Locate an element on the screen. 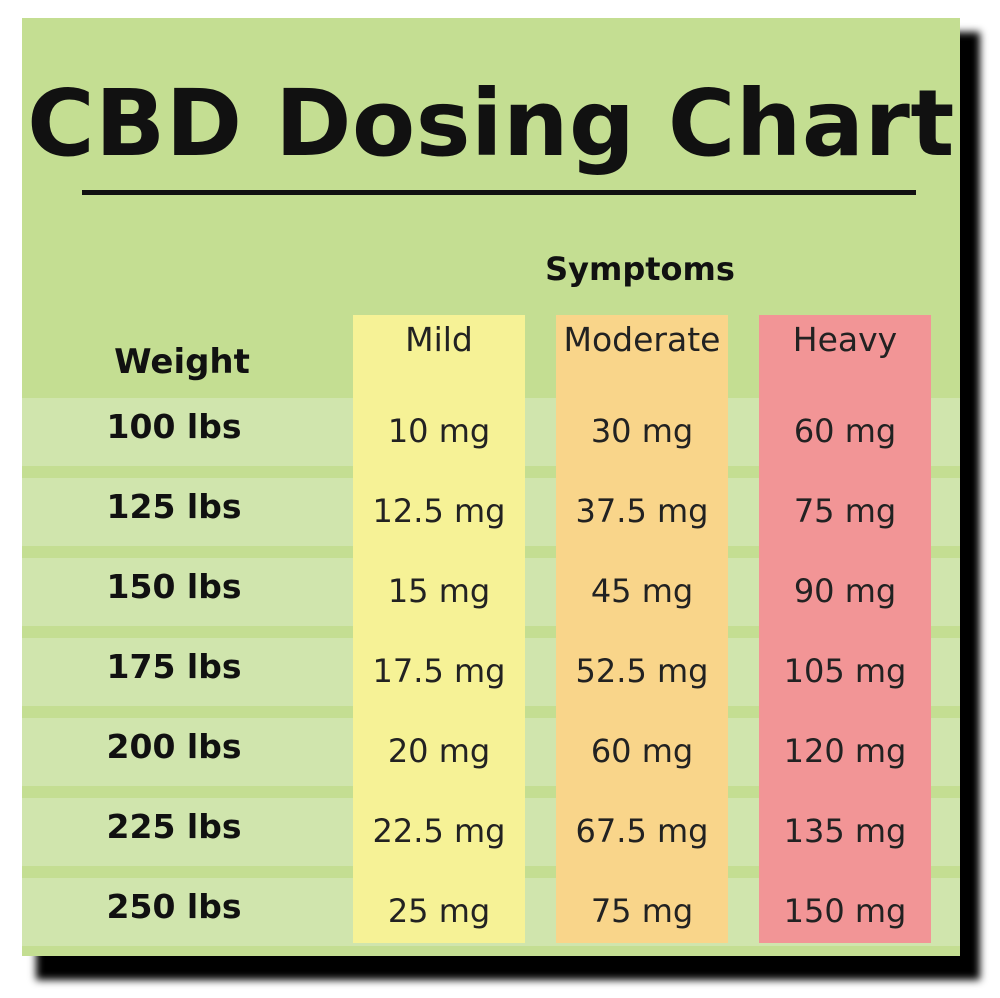 Image resolution: width=1000 pixels, height=998 pixels. dose-cell: 25 mg is located at coordinates (439, 911).